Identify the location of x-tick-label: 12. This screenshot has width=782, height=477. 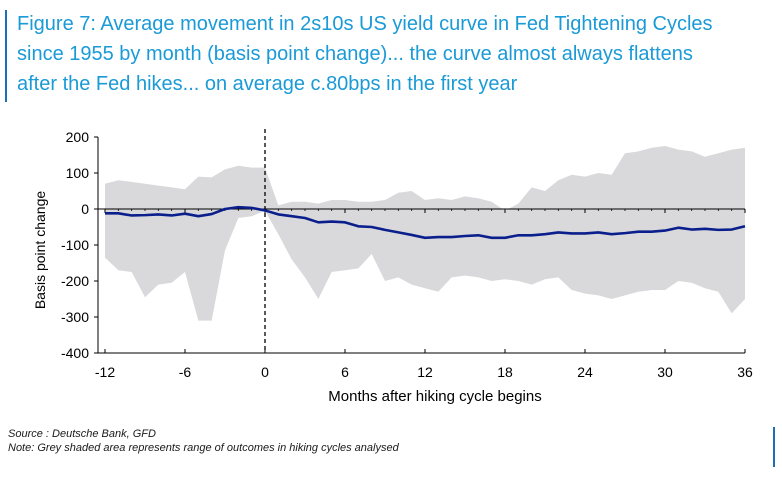
(425, 372).